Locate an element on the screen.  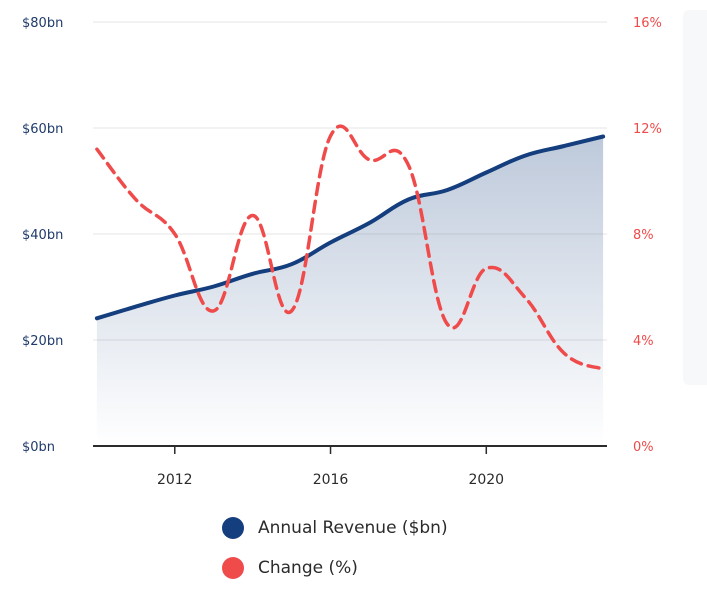
y-right-tick-label: 12% is located at coordinates (647, 129).